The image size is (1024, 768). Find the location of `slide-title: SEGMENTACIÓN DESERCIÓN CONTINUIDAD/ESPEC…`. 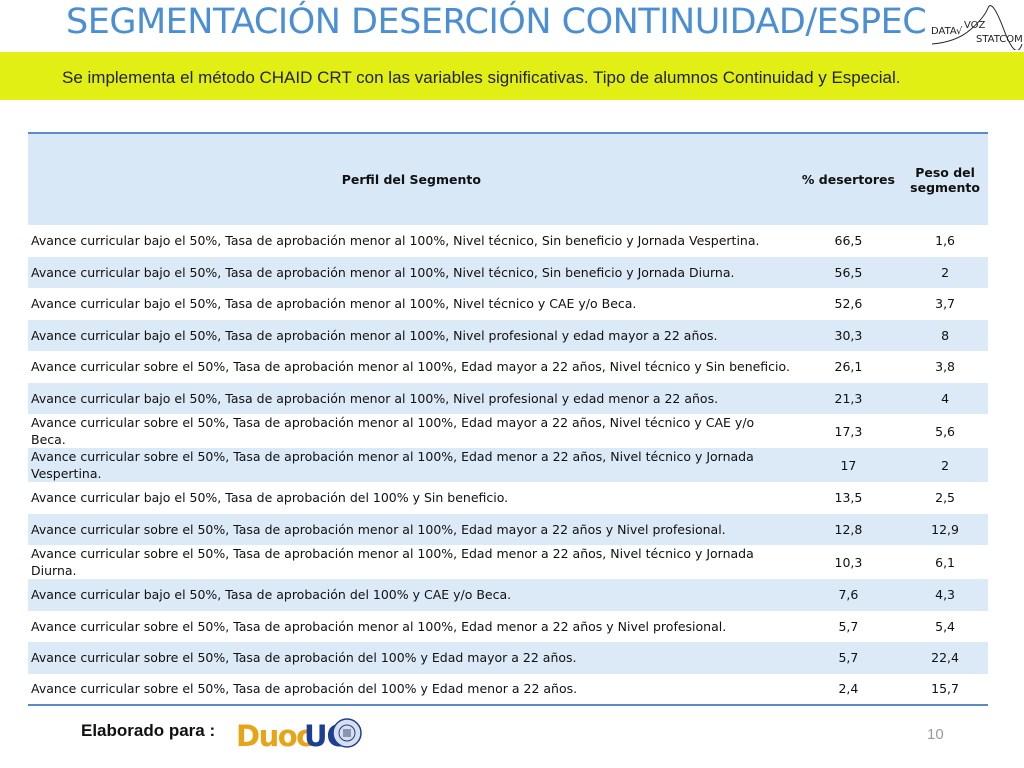

slide-title: SEGMENTACIÓN DESERCIÓN CONTINUIDAD/ESPEC… is located at coordinates (522, 22).